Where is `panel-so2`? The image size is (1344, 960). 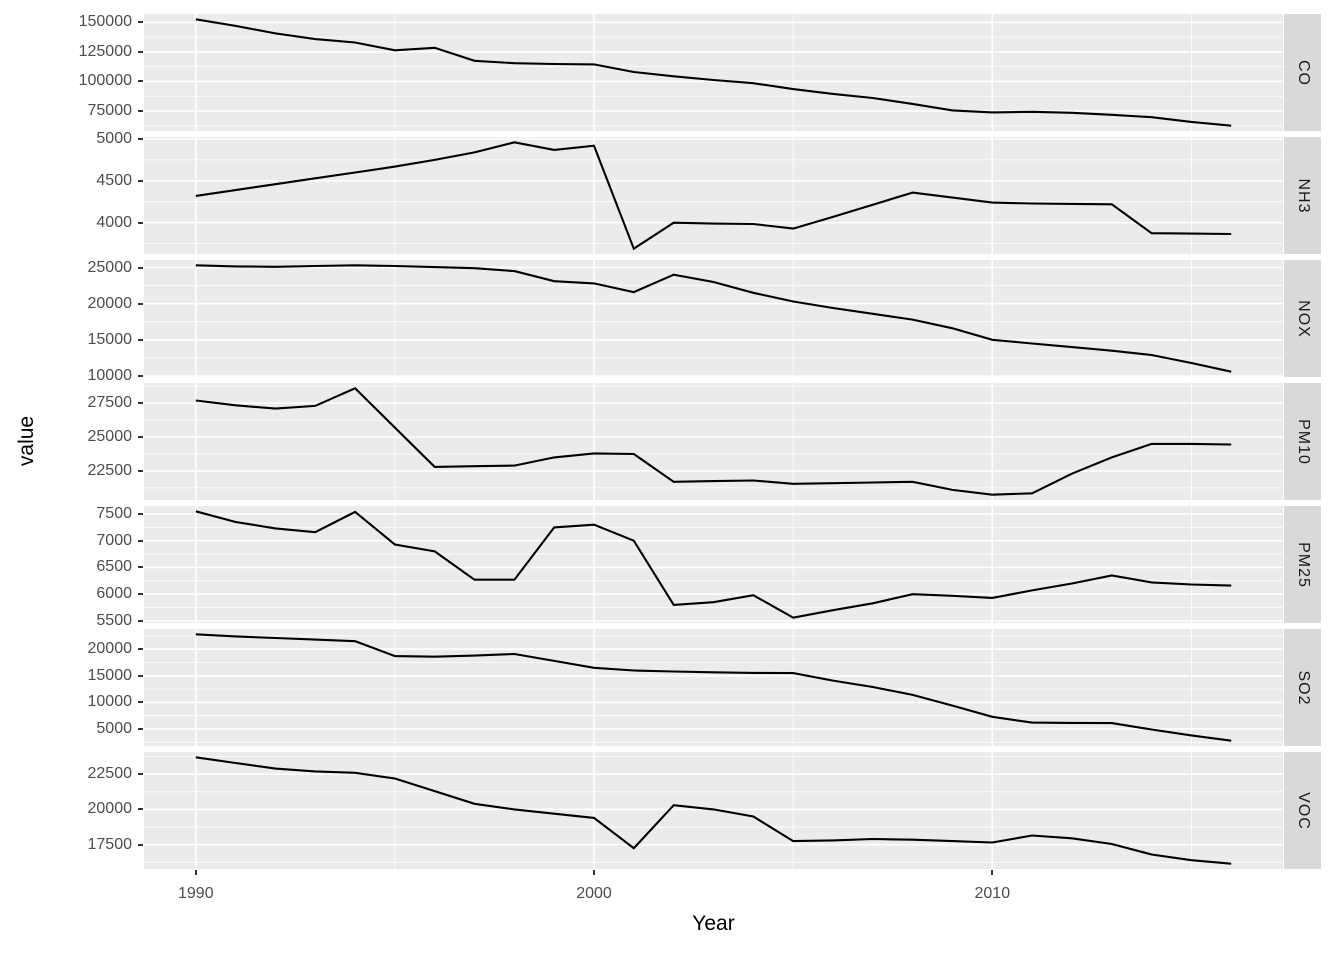 panel-so2 is located at coordinates (713, 687).